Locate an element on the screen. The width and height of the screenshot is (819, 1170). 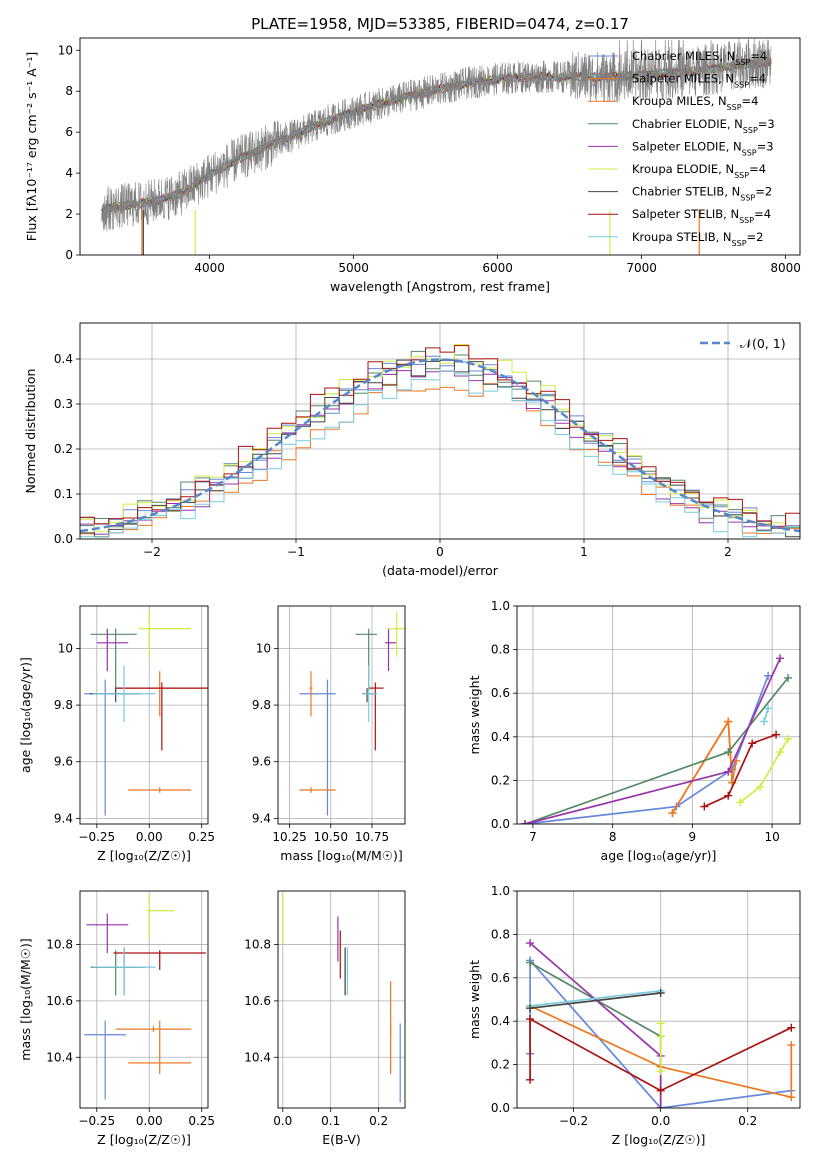
y-tick-label: 0.8 is located at coordinates (500, 650).